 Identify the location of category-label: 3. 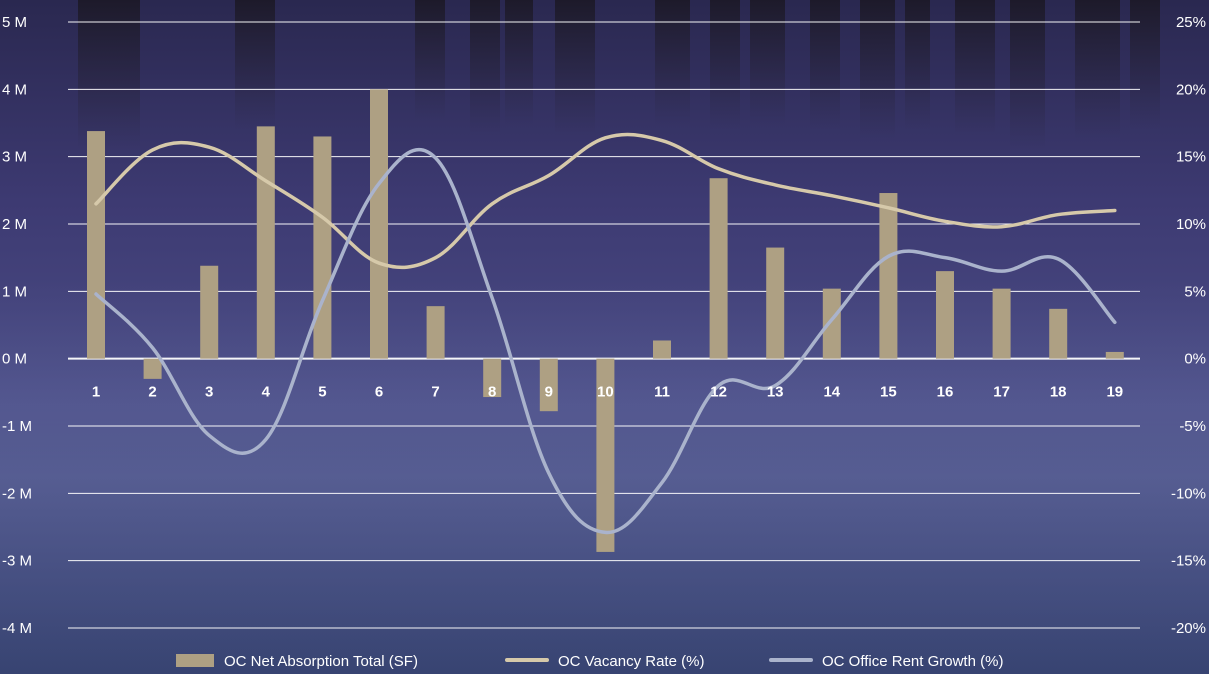
(209, 392).